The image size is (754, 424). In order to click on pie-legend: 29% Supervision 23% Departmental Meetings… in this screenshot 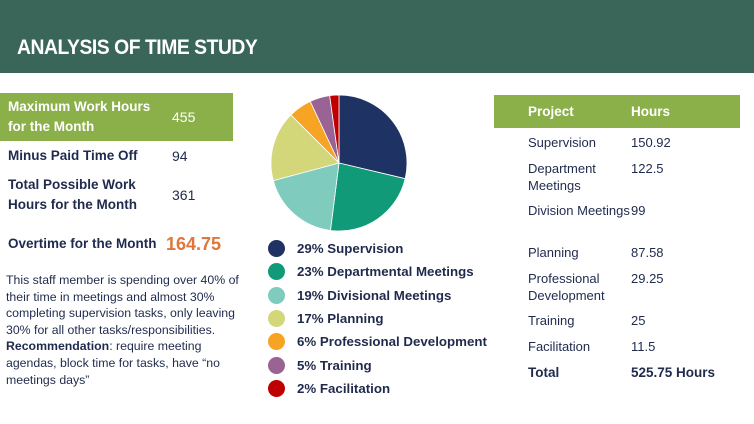, I will do `click(377, 318)`.